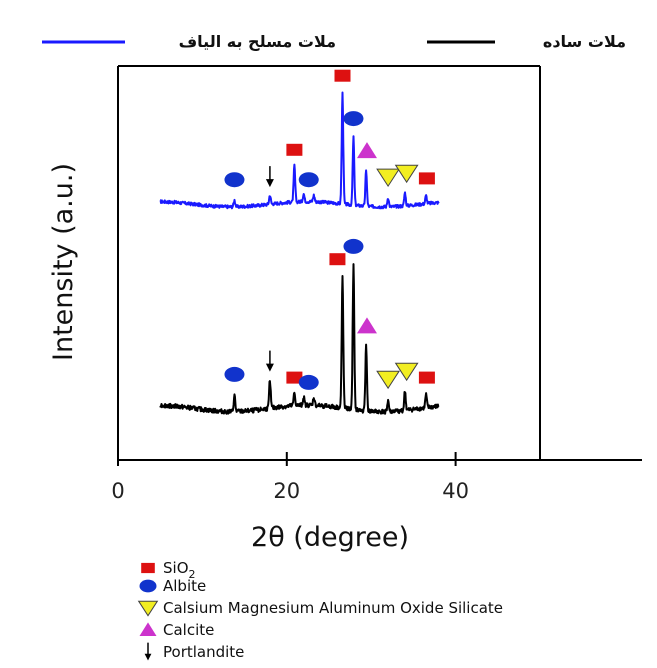  What do you see at coordinates (63, 262) in the screenshot?
I see `y-axis-title: Intensity (a.u.)` at bounding box center [63, 262].